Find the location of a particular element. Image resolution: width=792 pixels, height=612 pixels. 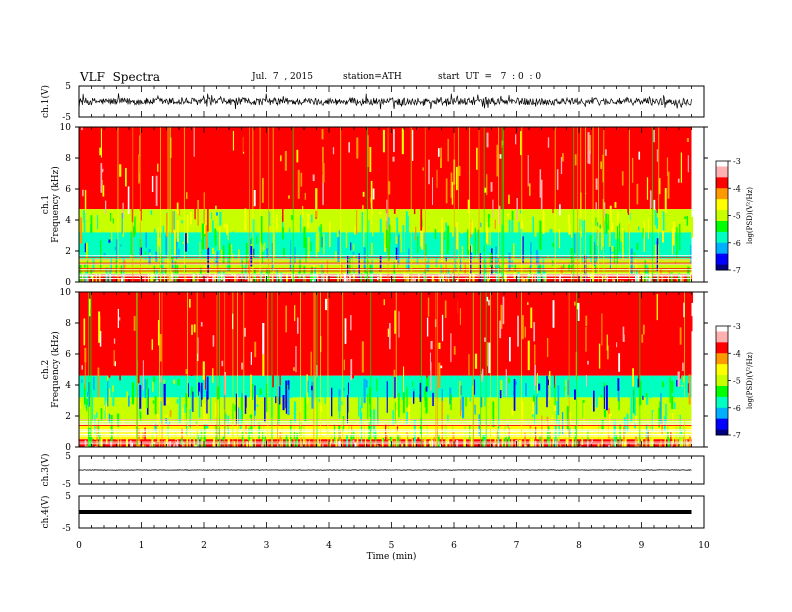

y-axis-label: ch.4(V) is located at coordinates (45, 512).